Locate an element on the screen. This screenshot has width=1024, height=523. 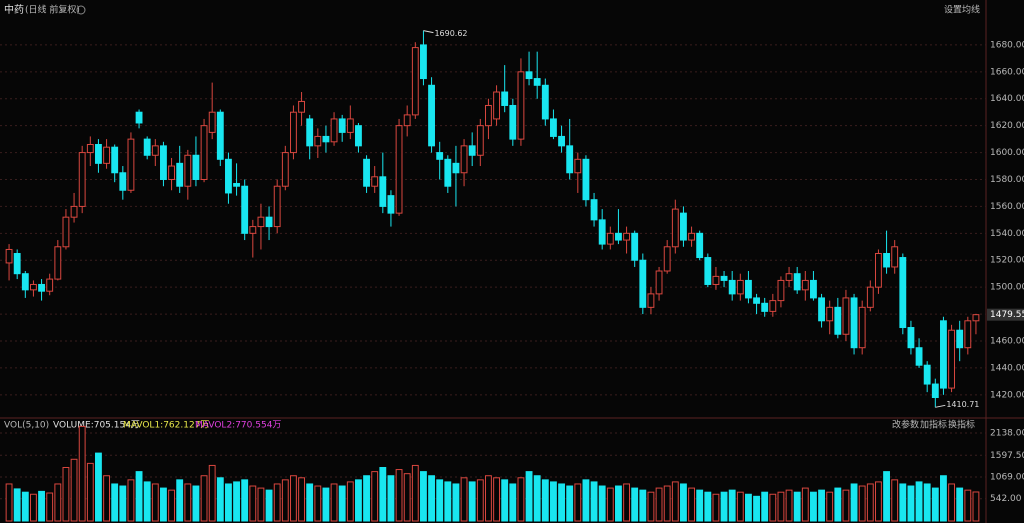
button: 换指标 is located at coordinates (961, 425).